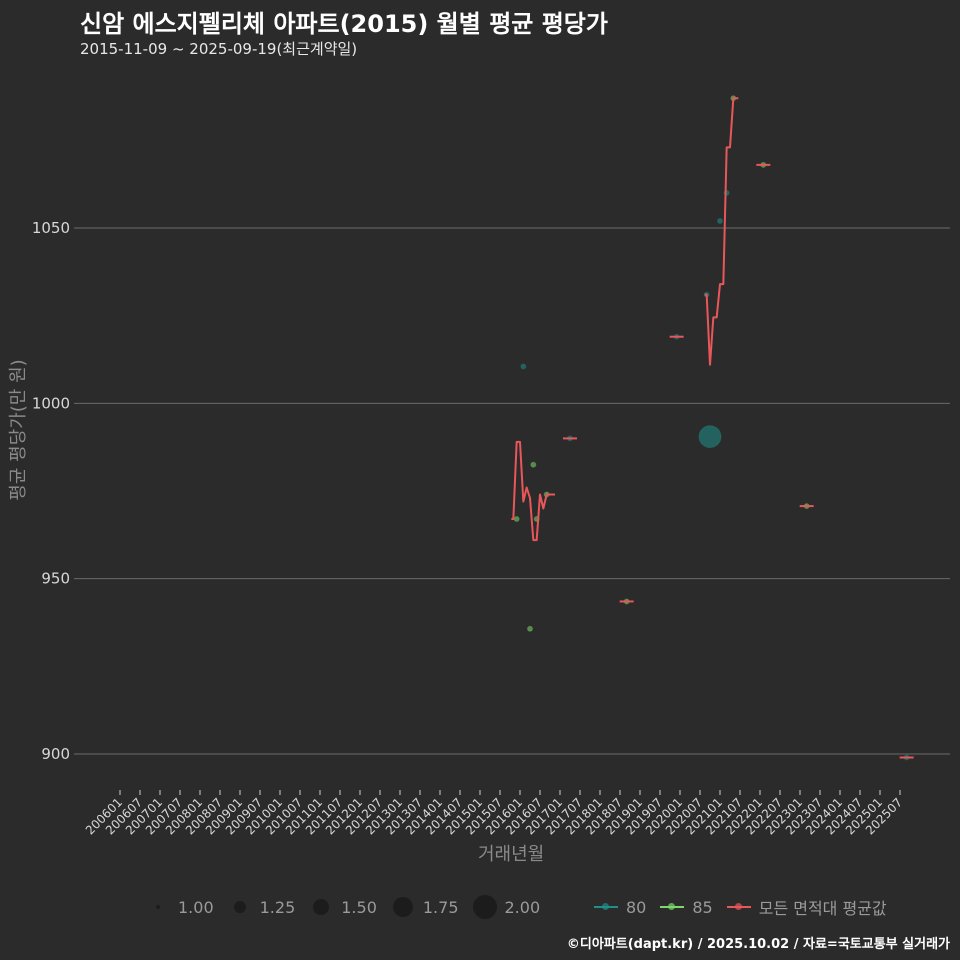 The height and width of the screenshot is (960, 960). I want to click on x-axis-label: 거래년월, so click(511, 854).